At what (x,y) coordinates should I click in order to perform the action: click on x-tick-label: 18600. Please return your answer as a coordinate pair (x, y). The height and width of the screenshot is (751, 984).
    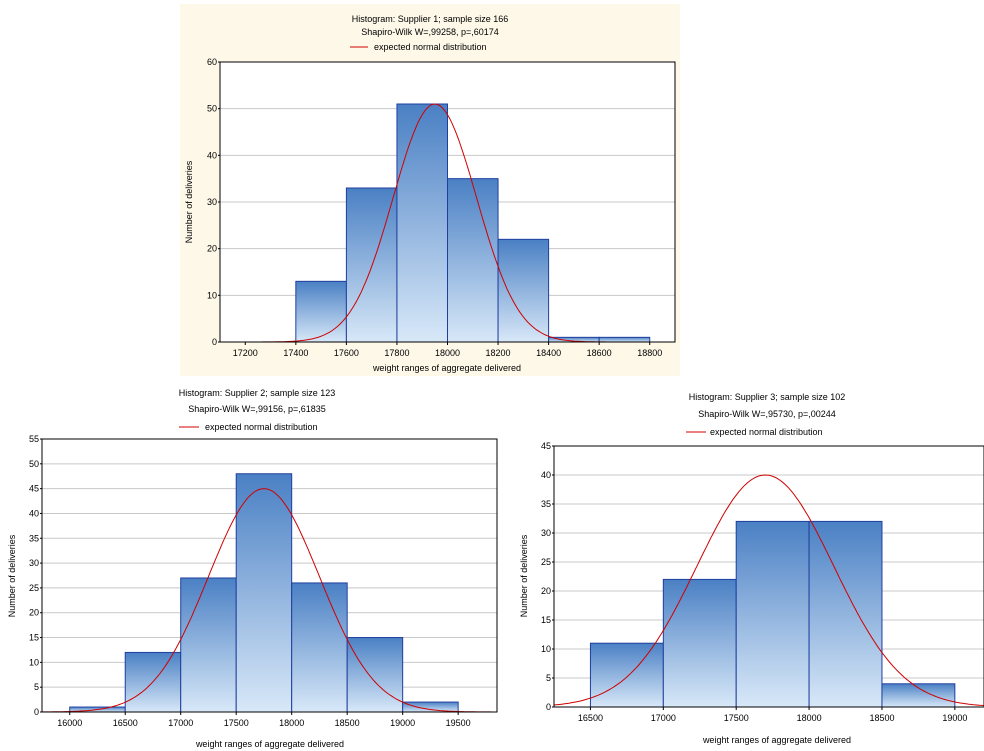
    Looking at the image, I should click on (599, 353).